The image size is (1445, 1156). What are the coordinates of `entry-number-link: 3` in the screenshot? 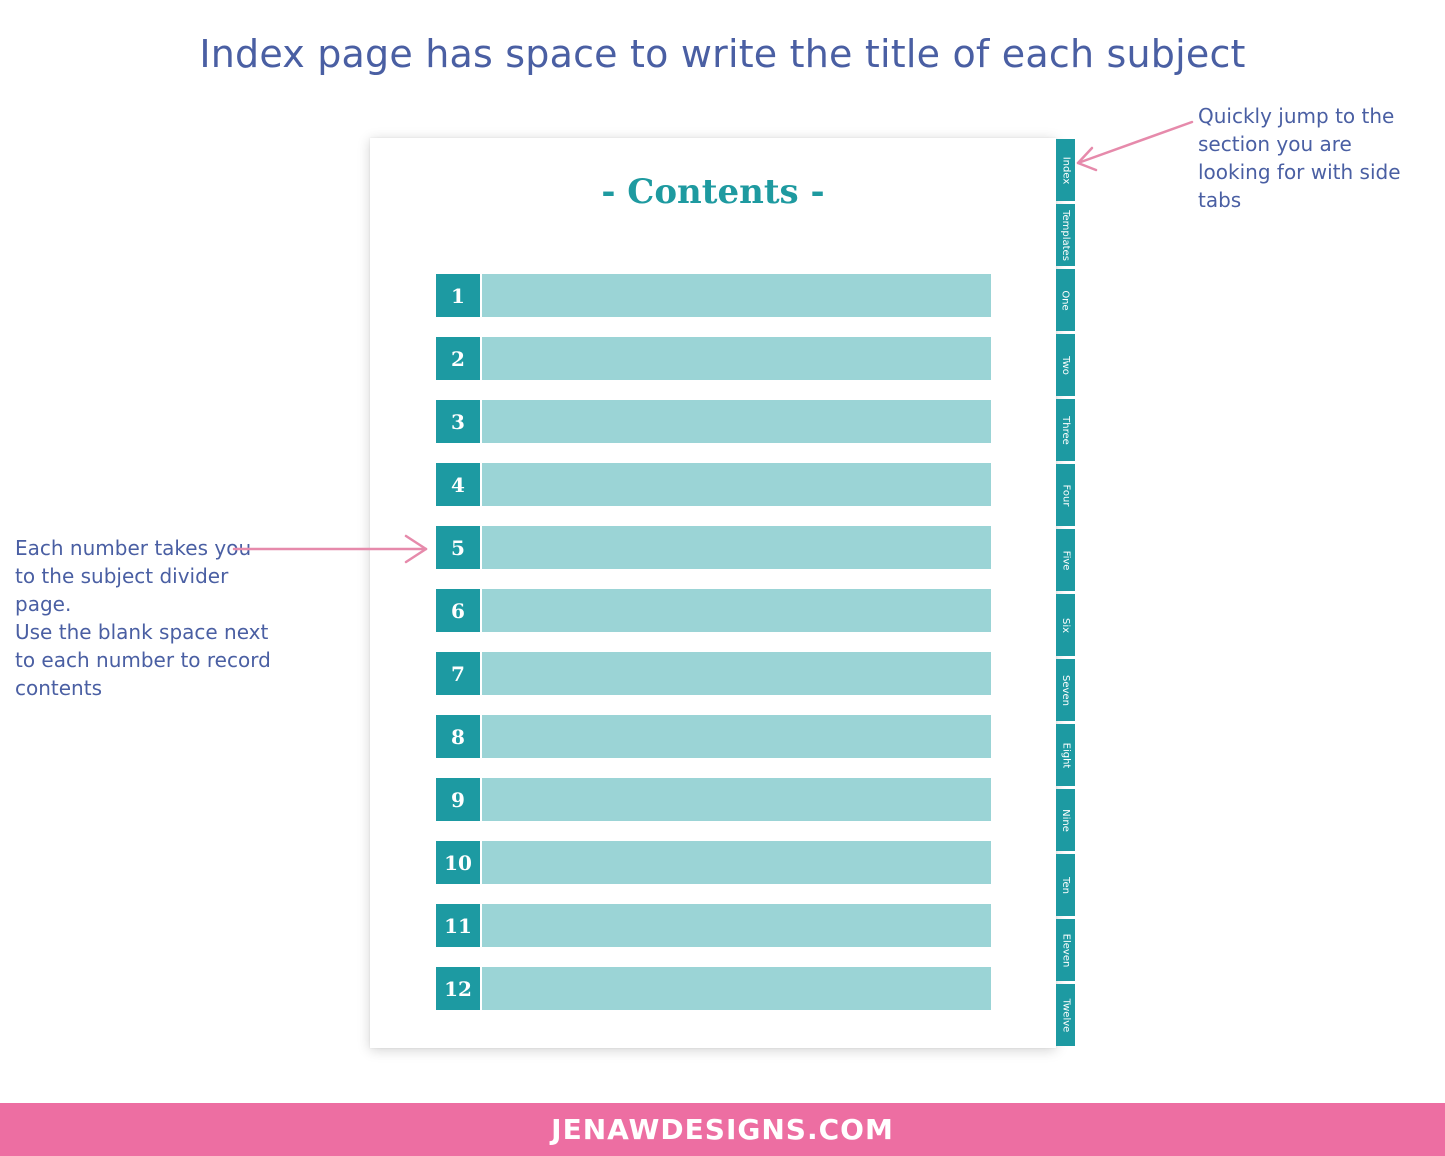 It's located at (458, 421).